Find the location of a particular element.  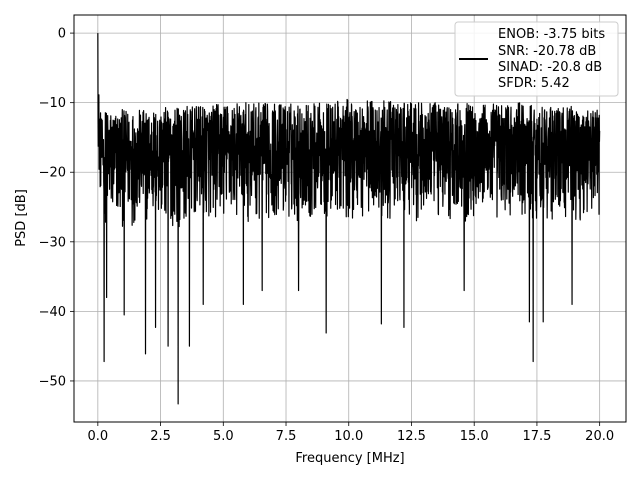

x-tick-label: 10.0 is located at coordinates (348, 436).